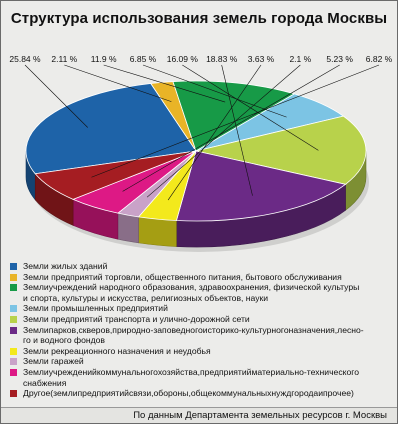 The image size is (400, 426). I want to click on legend-label: Земли промышленных предприятий, so click(95, 308).